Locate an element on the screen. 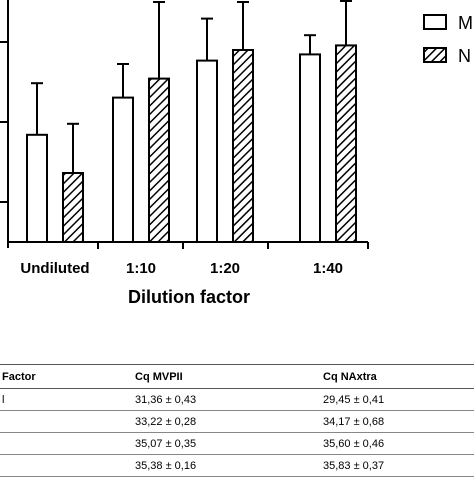  table-header-row: Factor Cq MVPII Cq NAxtra is located at coordinates (237, 376).